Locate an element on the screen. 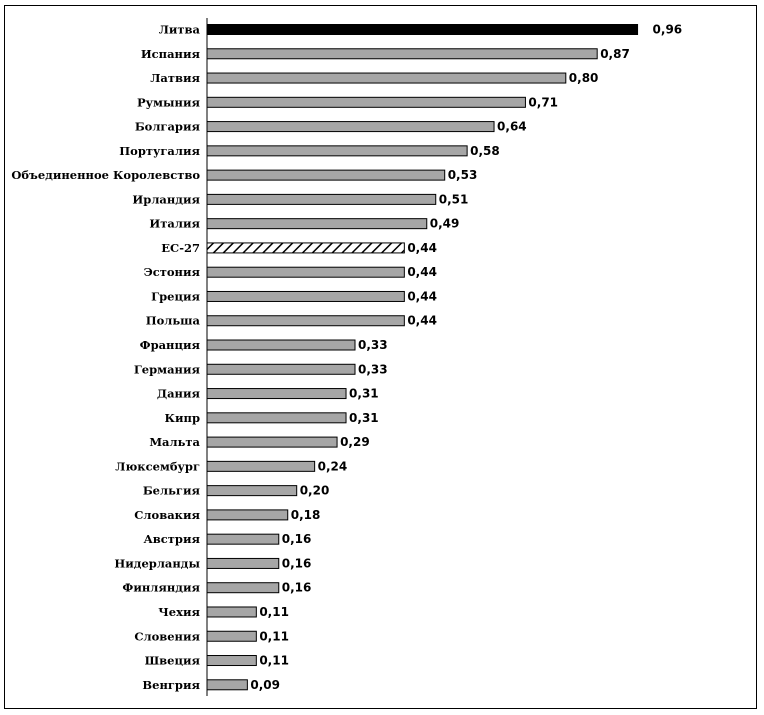 The height and width of the screenshot is (715, 764). category-label: Словения is located at coordinates (167, 636).